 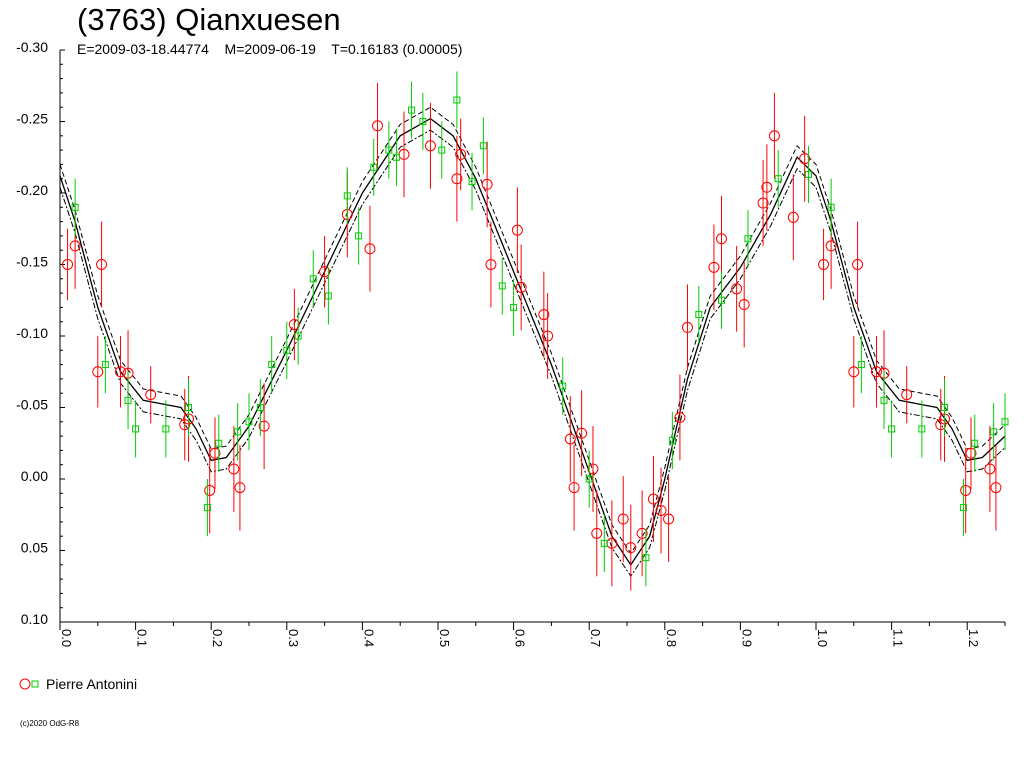 I want to click on y-tick-label: 0.00, so click(x=34, y=476).